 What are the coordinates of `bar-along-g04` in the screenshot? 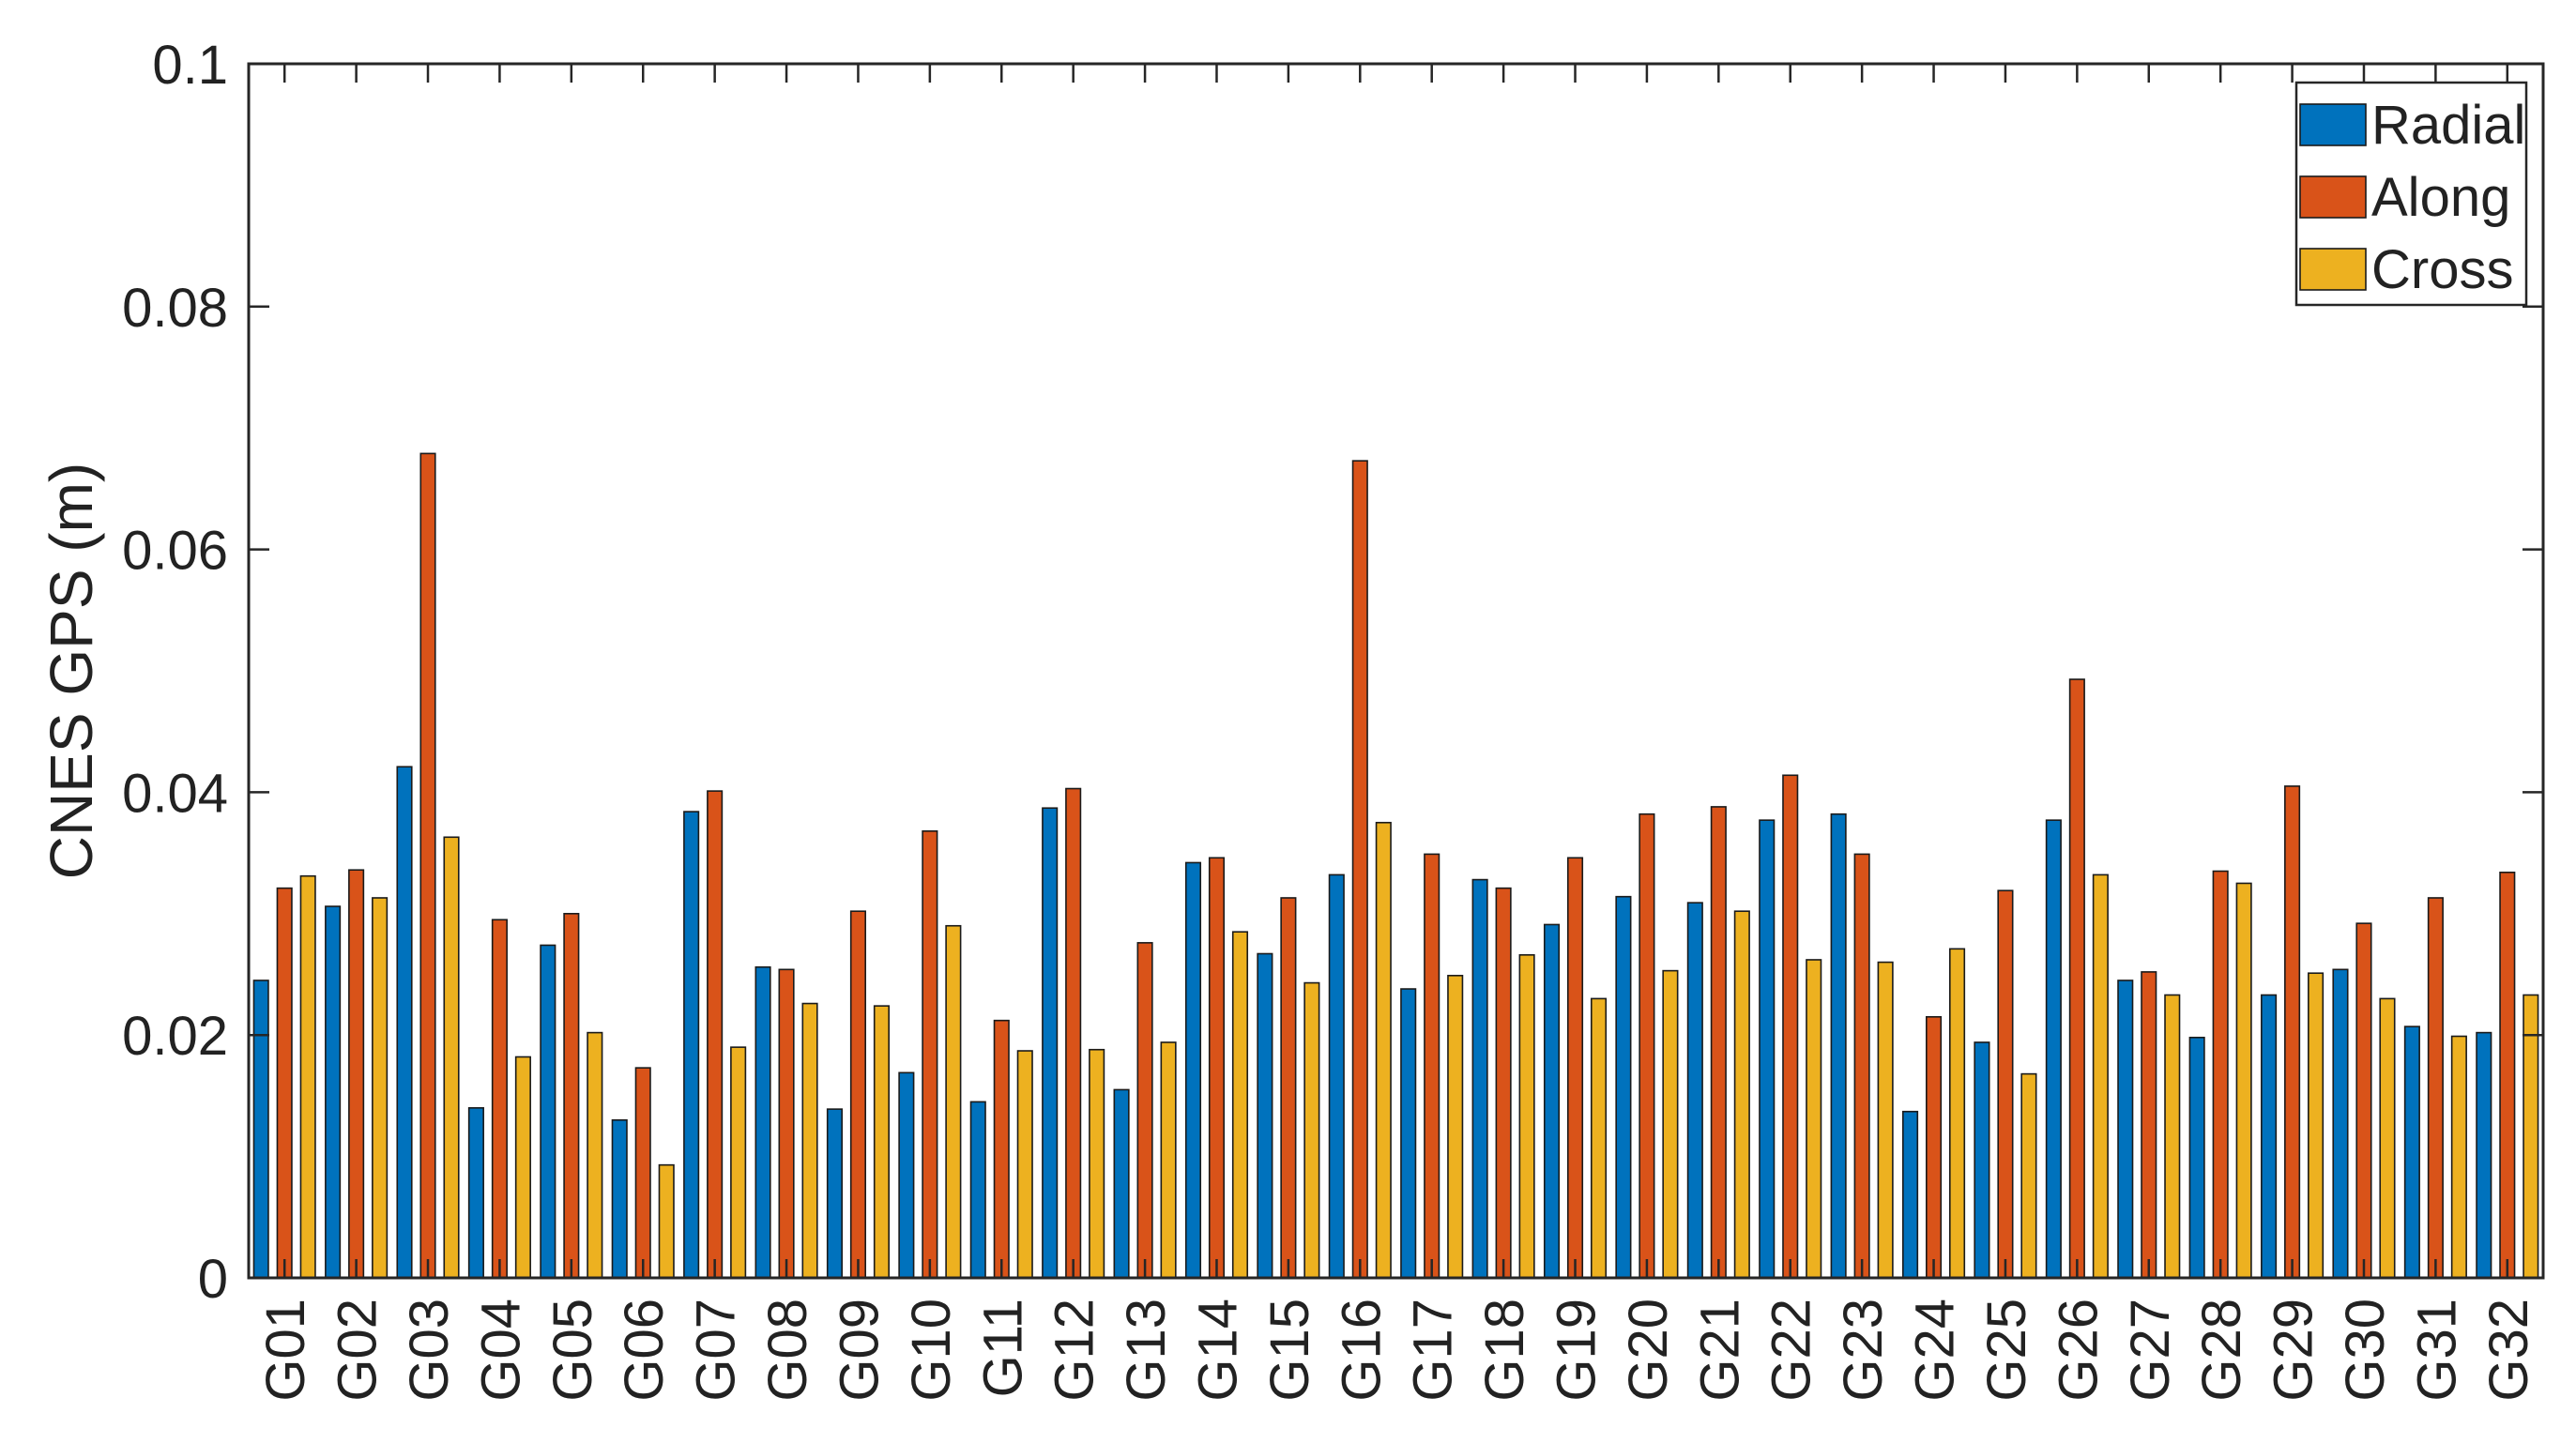 It's located at (499, 1099).